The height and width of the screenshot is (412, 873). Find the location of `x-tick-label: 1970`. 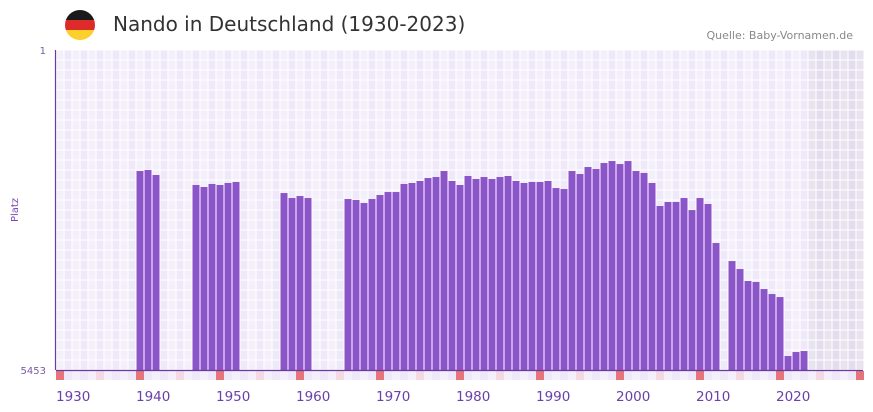

x-tick-label: 1970 is located at coordinates (393, 397).